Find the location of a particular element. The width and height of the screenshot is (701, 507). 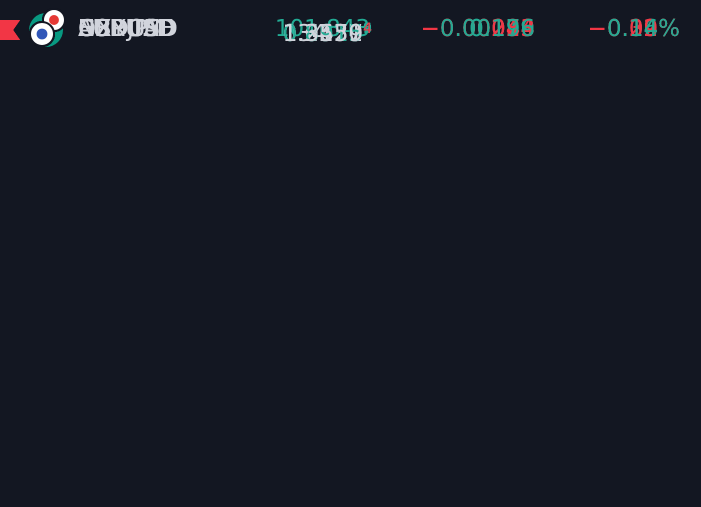

price-main: 1.3559 is located at coordinates (323, 34).